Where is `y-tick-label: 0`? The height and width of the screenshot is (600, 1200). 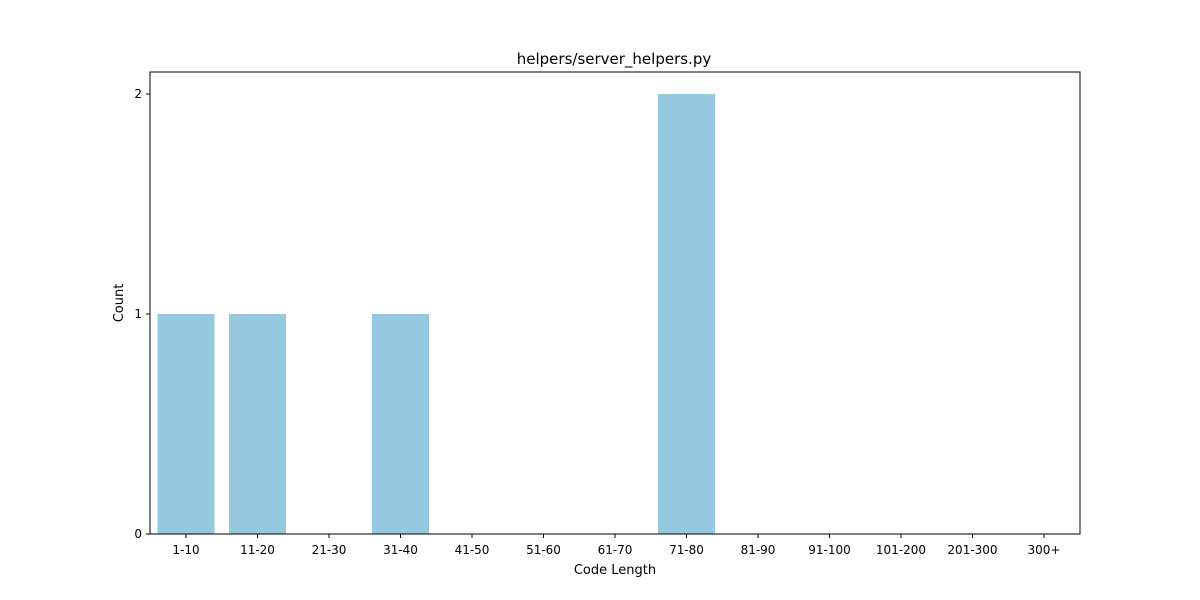
y-tick-label: 0 is located at coordinates (138, 534).